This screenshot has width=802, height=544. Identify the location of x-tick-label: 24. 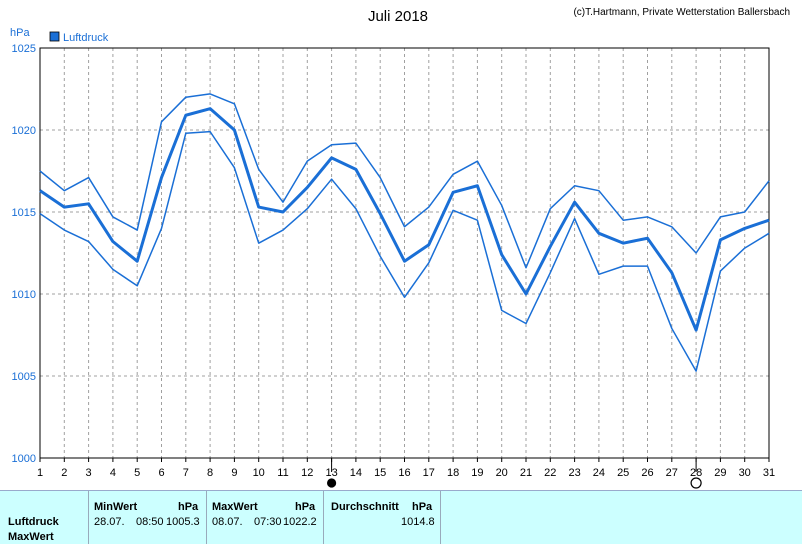
(599, 473).